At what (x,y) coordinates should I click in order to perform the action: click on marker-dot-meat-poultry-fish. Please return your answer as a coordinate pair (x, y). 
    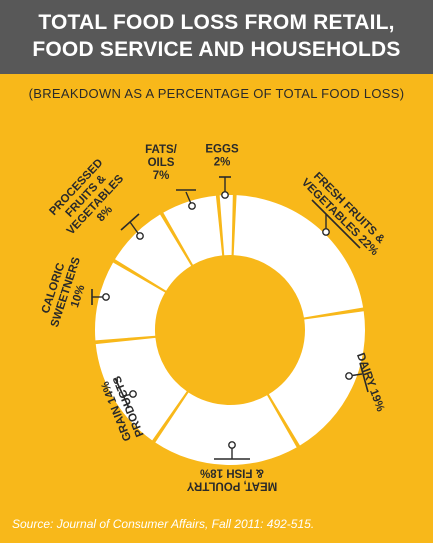
    Looking at the image, I should click on (232, 445).